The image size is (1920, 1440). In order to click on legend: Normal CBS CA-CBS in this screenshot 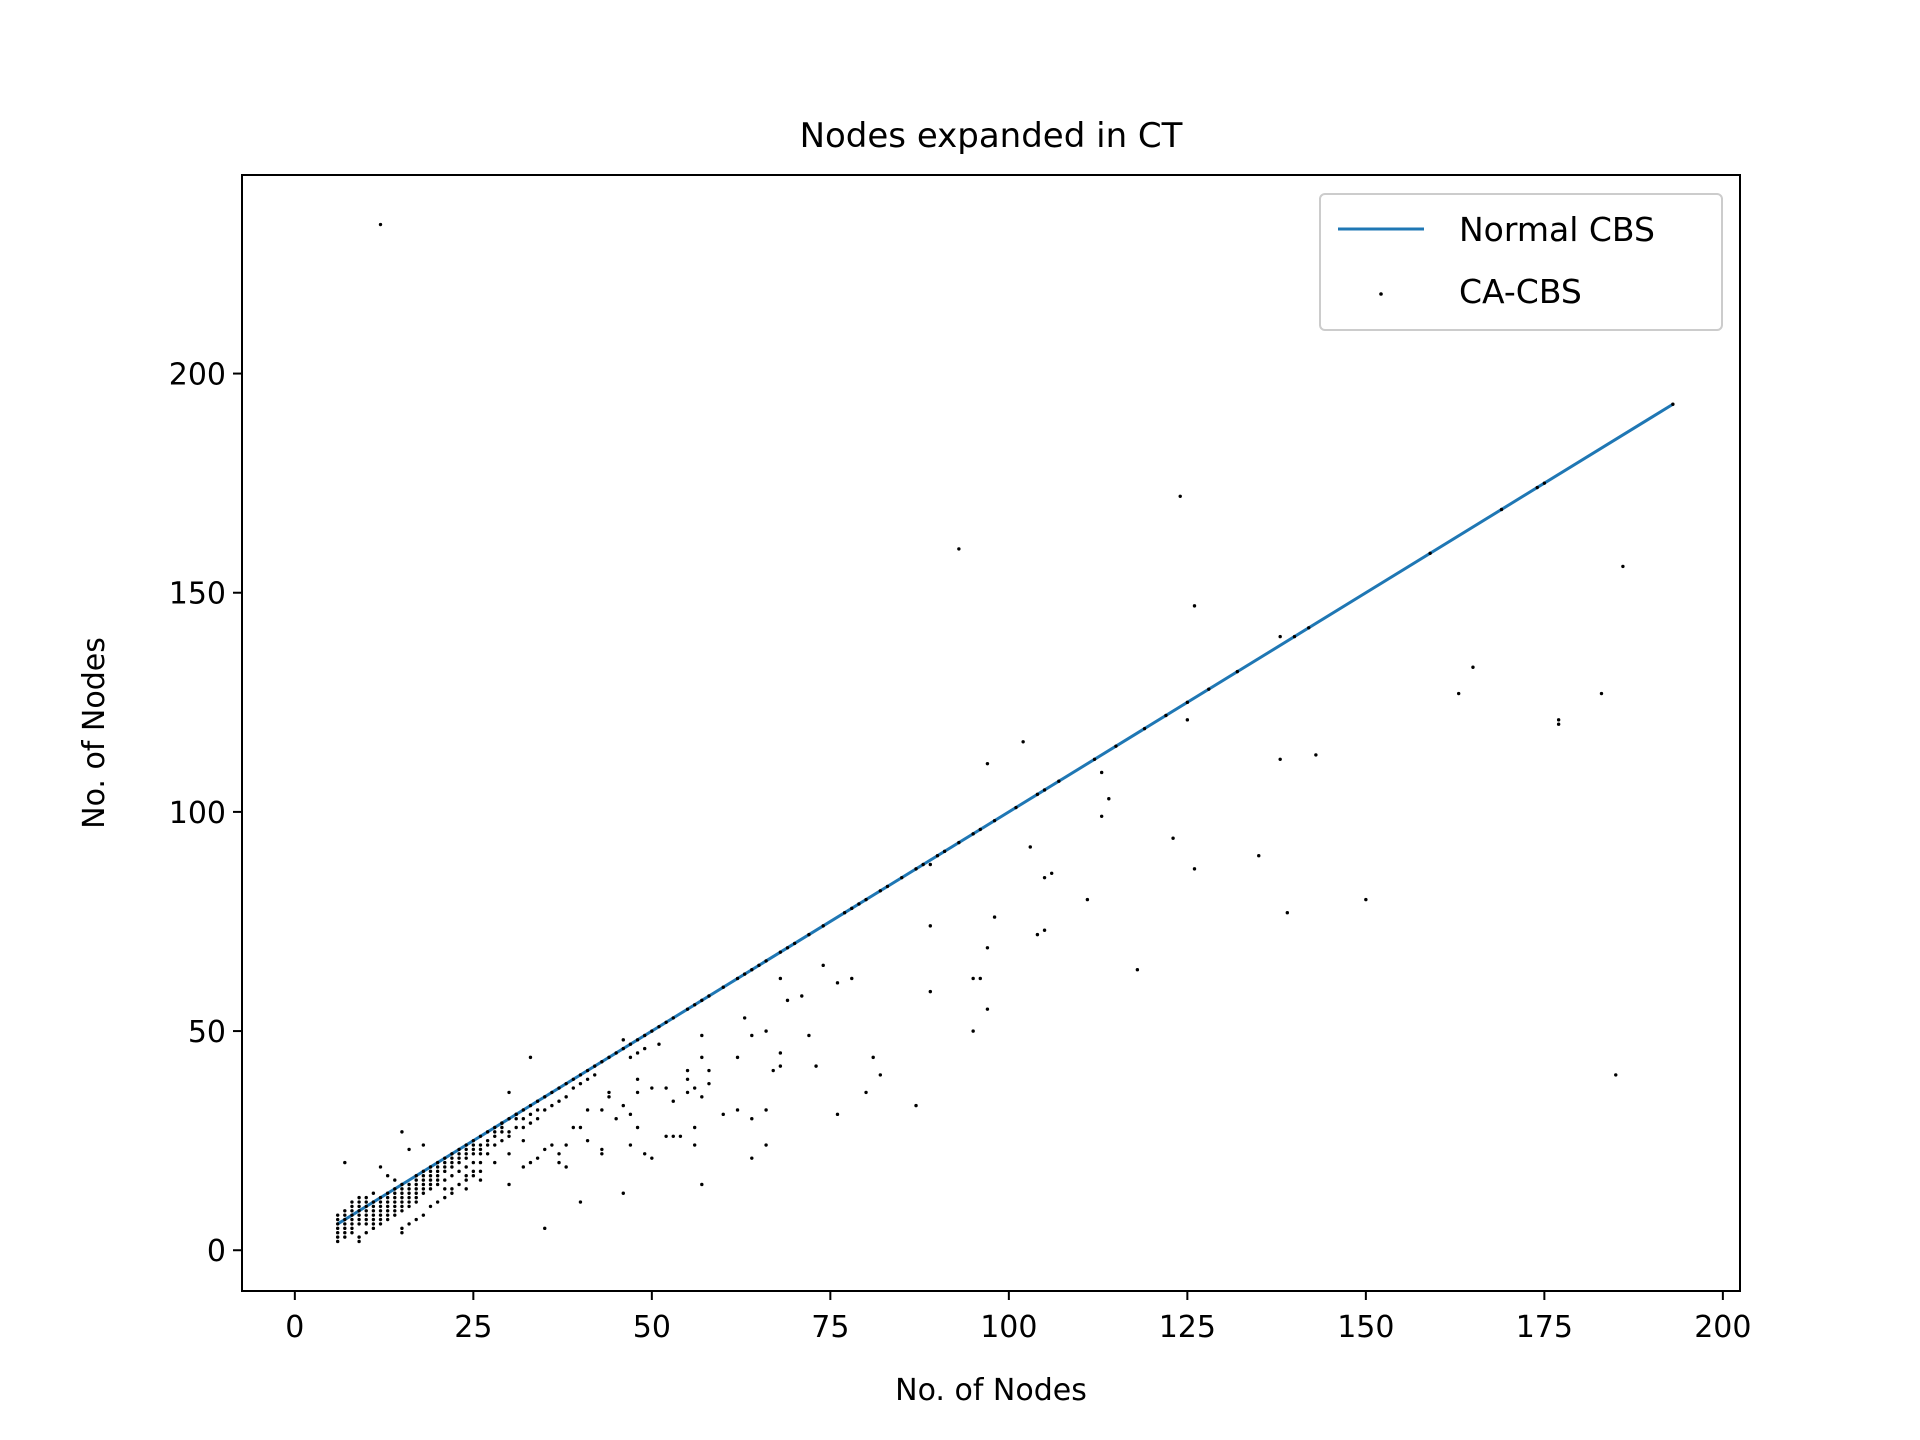, I will do `click(1521, 262)`.